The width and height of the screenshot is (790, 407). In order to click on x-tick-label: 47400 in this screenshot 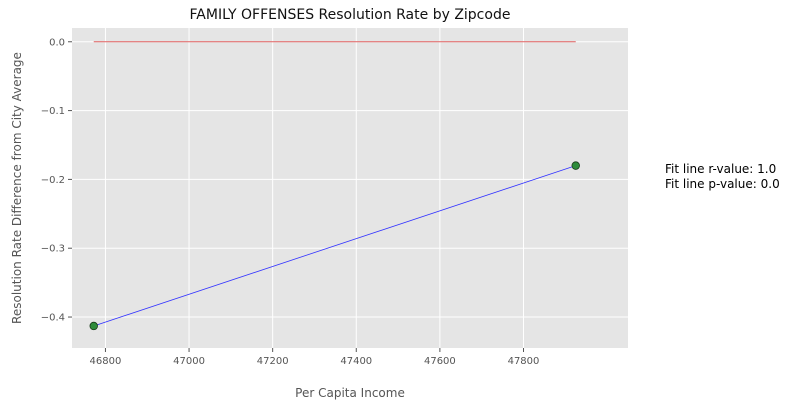, I will do `click(356, 361)`.